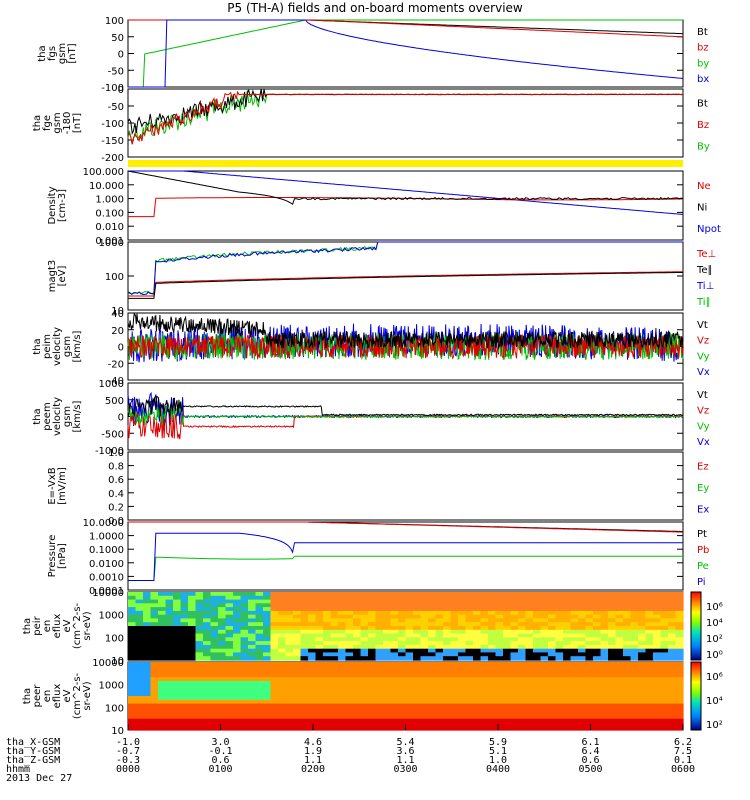  What do you see at coordinates (405, 486) in the screenshot?
I see `panel-frame-efield` at bounding box center [405, 486].